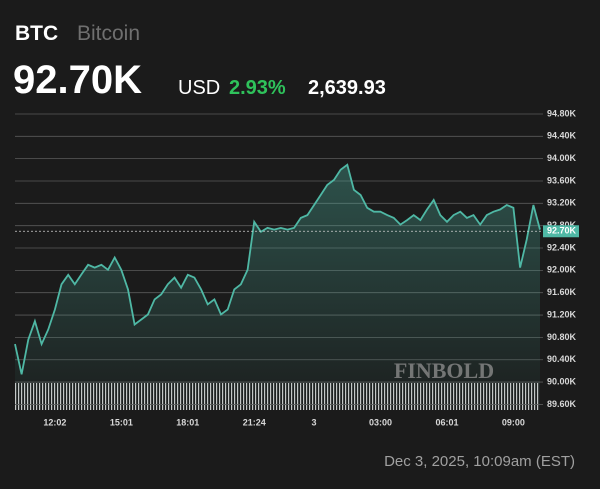 The width and height of the screenshot is (600, 489). I want to click on y-tick-label: 91.20K, so click(562, 314).